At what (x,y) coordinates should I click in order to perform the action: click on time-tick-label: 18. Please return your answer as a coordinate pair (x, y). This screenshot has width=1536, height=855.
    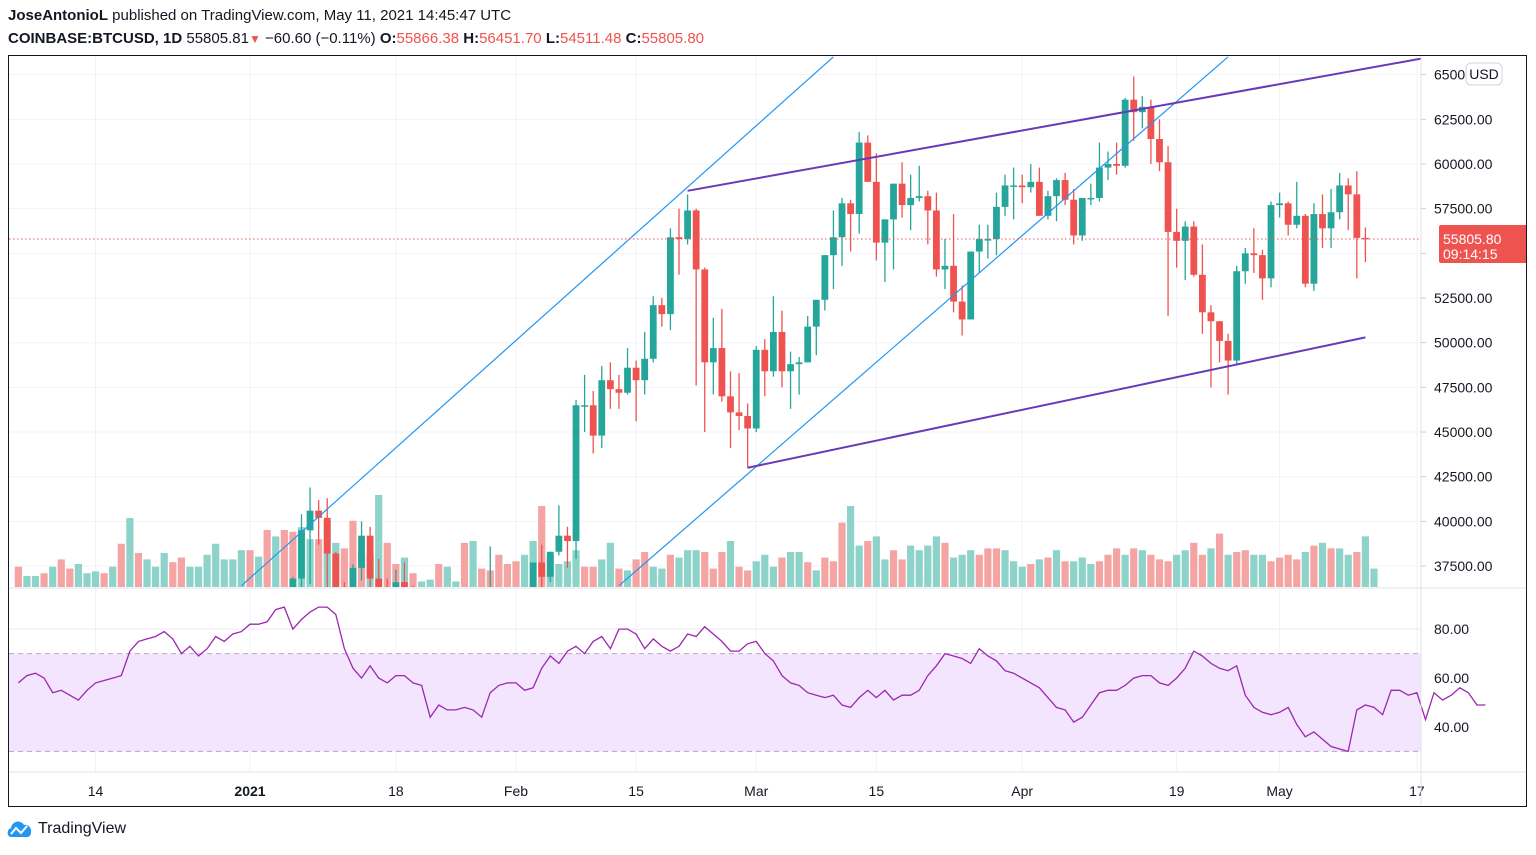
    Looking at the image, I should click on (396, 791).